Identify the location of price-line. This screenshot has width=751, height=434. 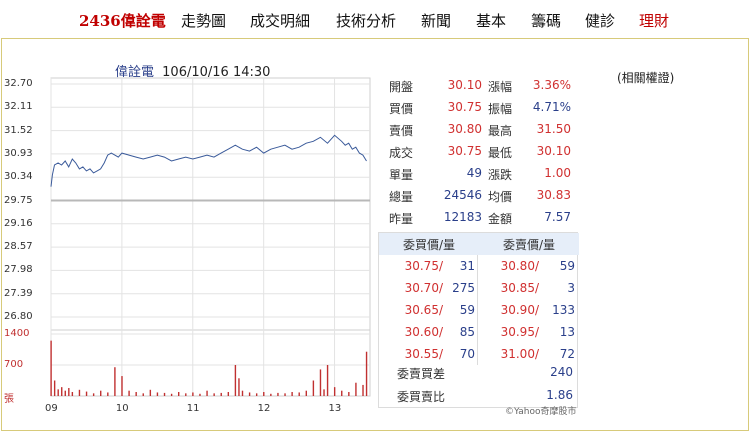
(208, 160).